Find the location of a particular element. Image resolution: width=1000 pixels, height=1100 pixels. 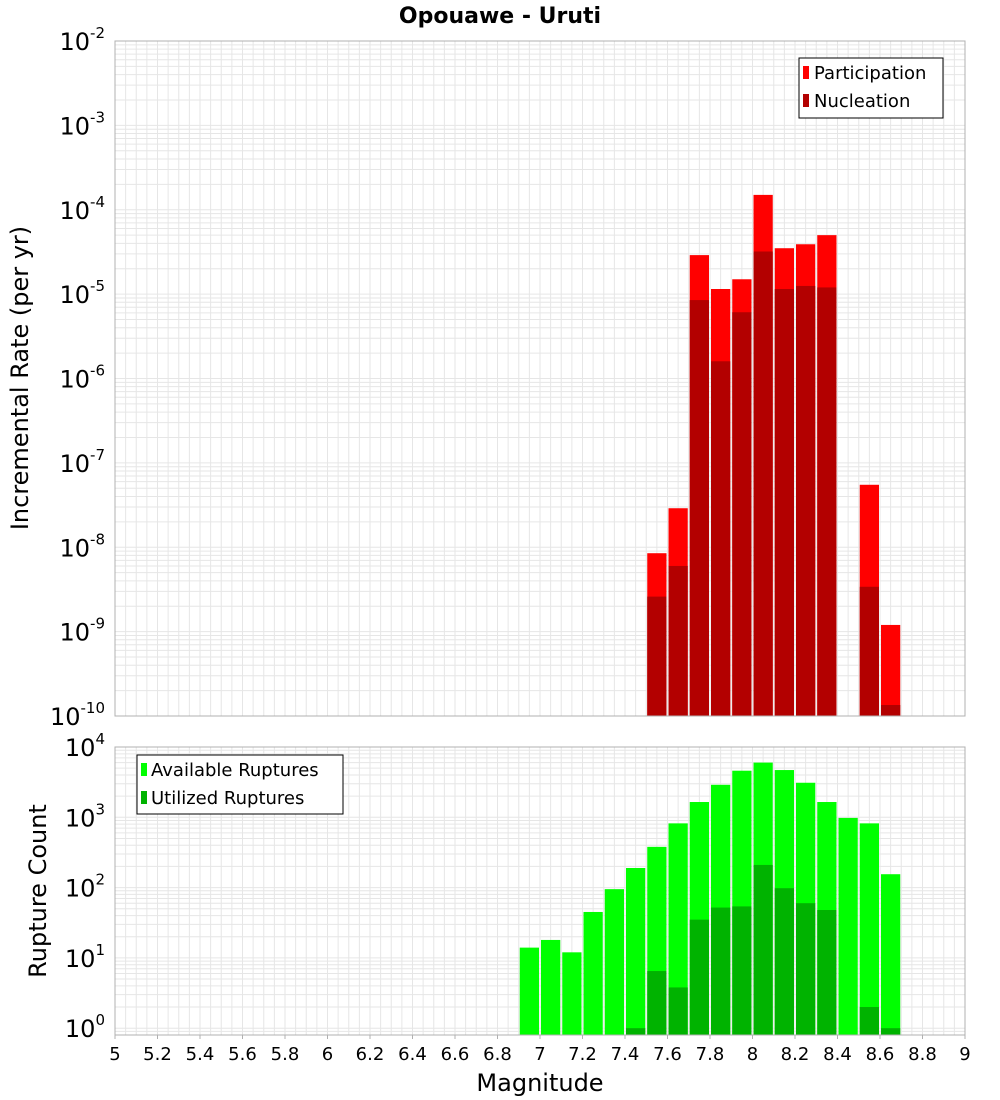

bottom-bars is located at coordinates (710, 898).